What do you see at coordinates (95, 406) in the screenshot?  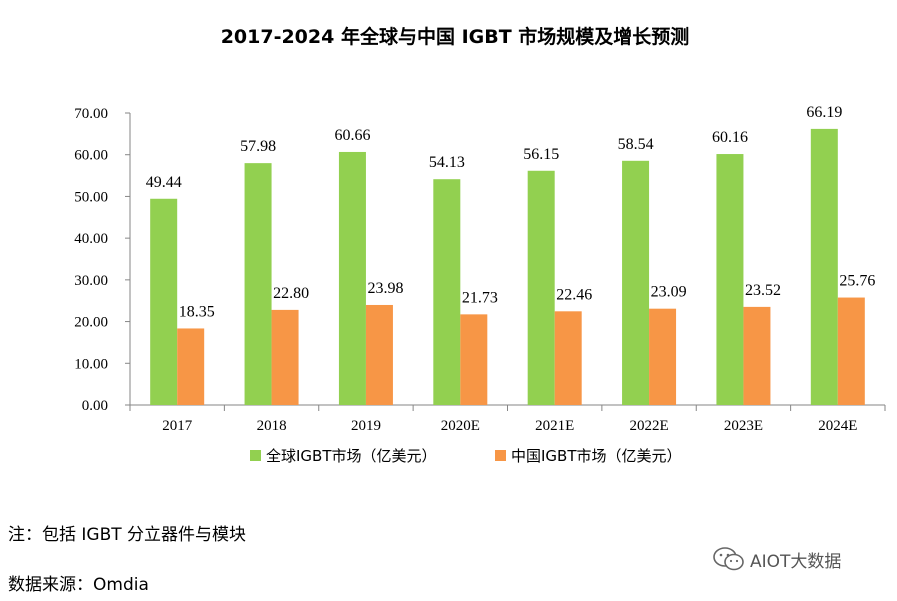 I see `y-tick-label: 0.00` at bounding box center [95, 406].